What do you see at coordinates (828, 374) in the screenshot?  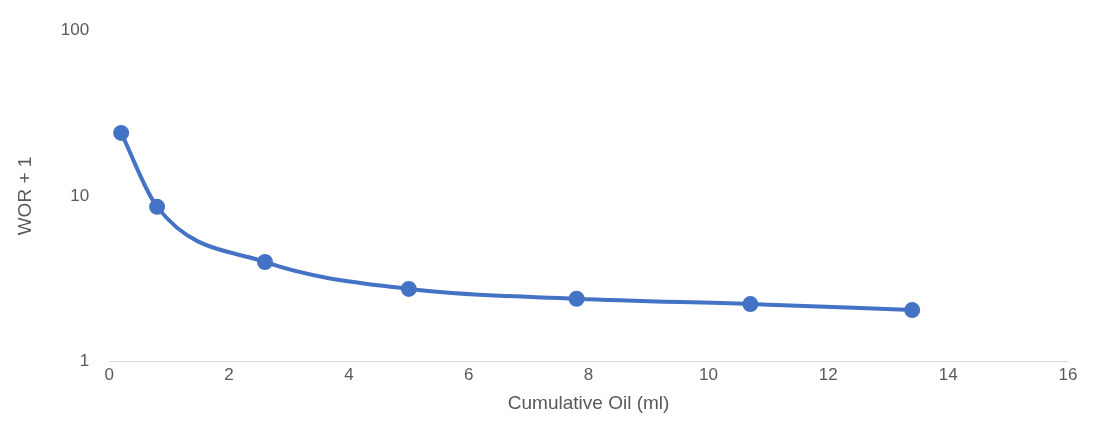 I see `x-tick-label: 12` at bounding box center [828, 374].